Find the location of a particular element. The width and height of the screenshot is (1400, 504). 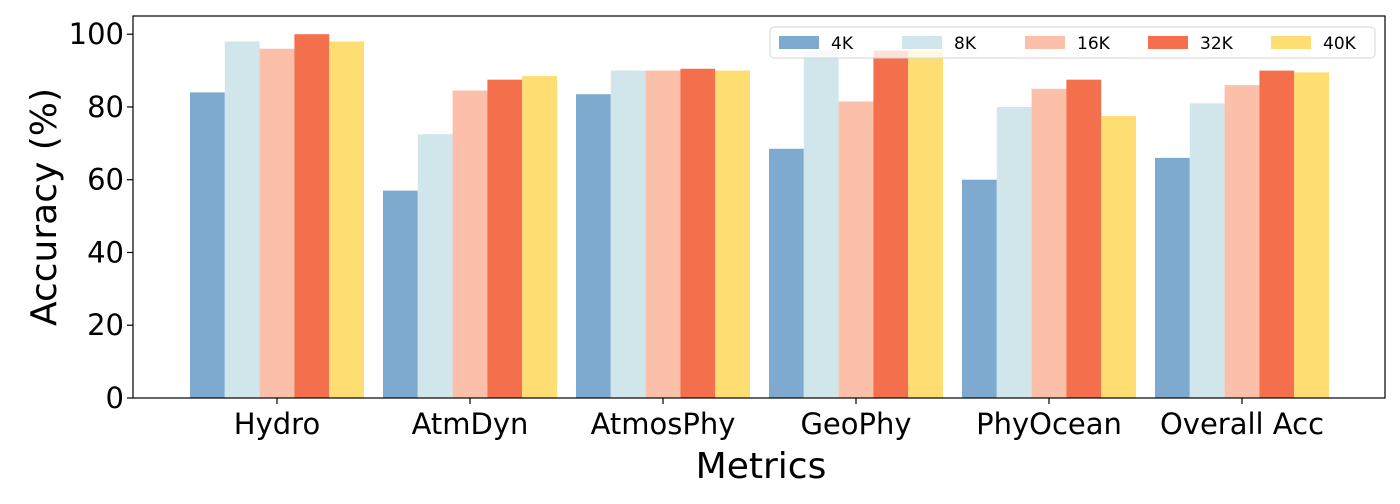

bar-8k-hydro is located at coordinates (242, 219).